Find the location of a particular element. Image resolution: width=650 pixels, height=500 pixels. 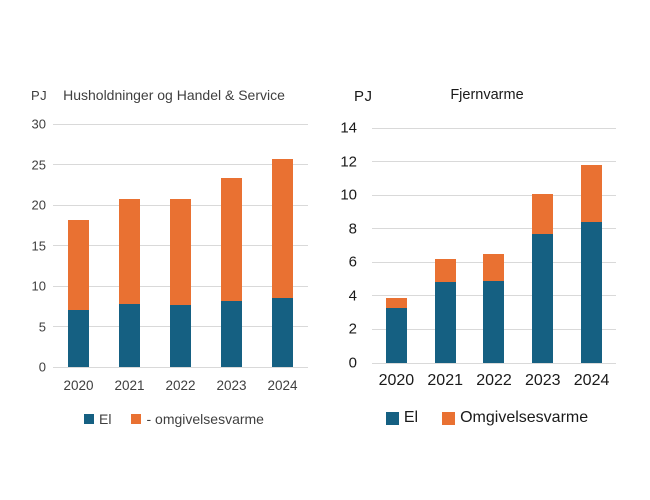

y-axis-tick-label: 2 is located at coordinates (352, 329).